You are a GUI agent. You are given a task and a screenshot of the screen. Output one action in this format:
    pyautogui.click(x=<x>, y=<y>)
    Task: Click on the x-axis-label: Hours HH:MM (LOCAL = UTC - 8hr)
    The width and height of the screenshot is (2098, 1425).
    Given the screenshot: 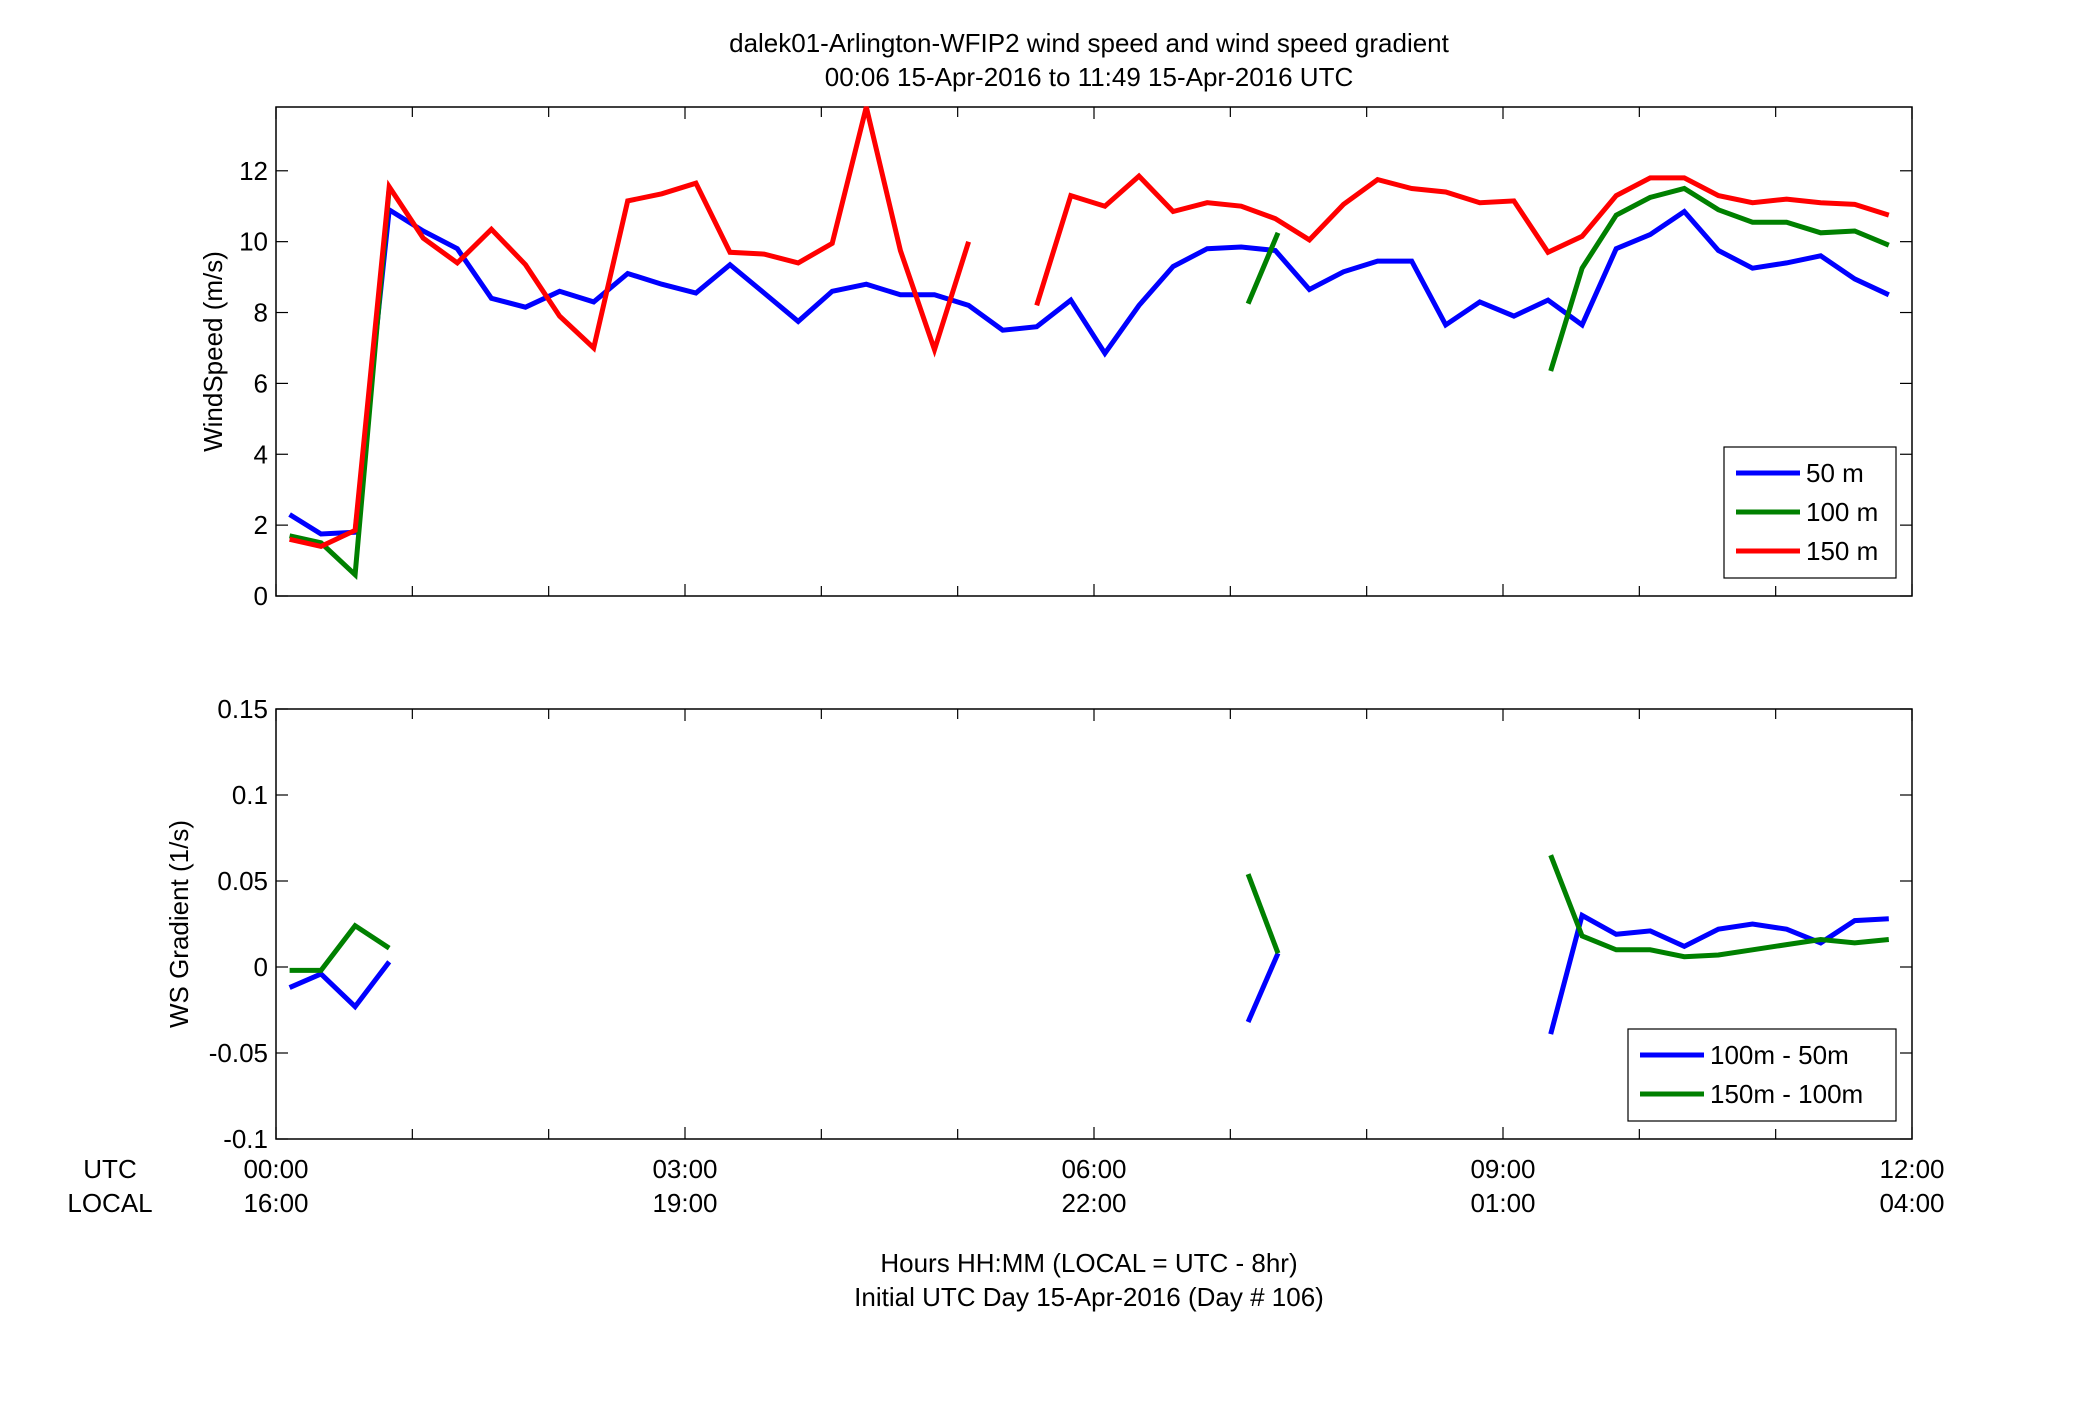 What is the action you would take?
    pyautogui.click(x=1088, y=1263)
    